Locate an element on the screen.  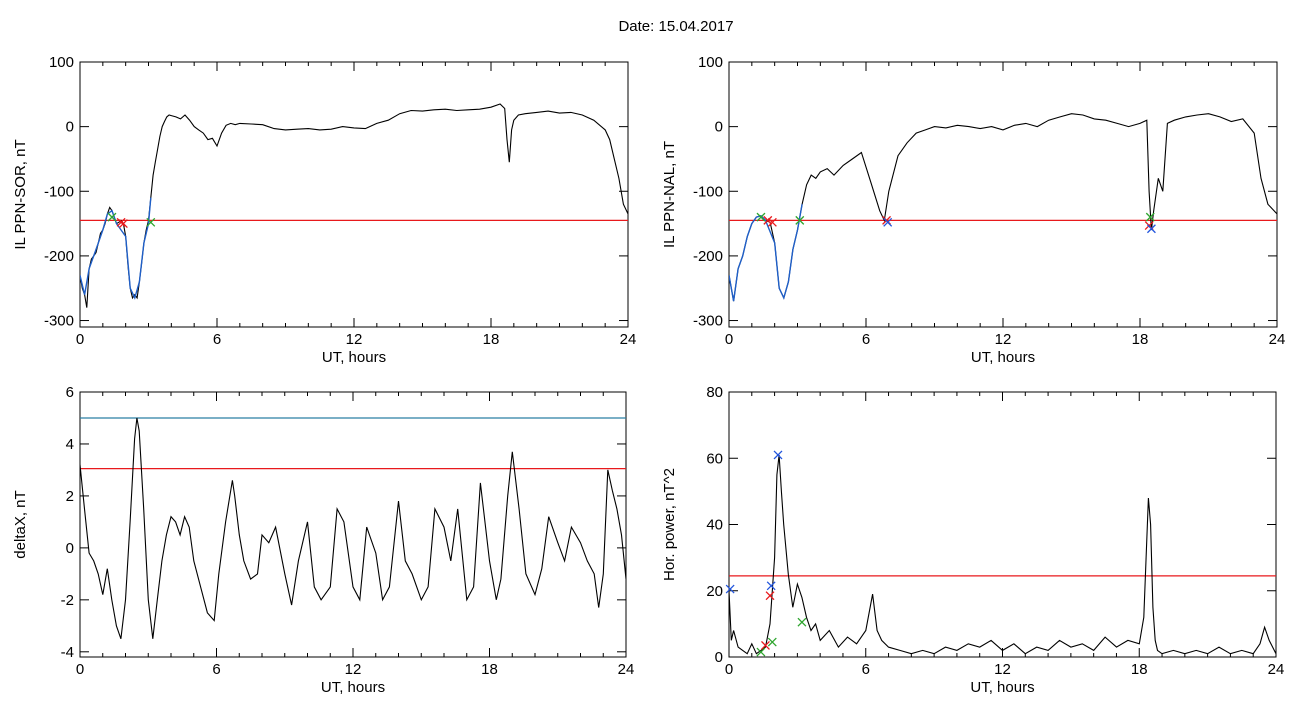
y-tick-label: 20 is located at coordinates (714, 591).